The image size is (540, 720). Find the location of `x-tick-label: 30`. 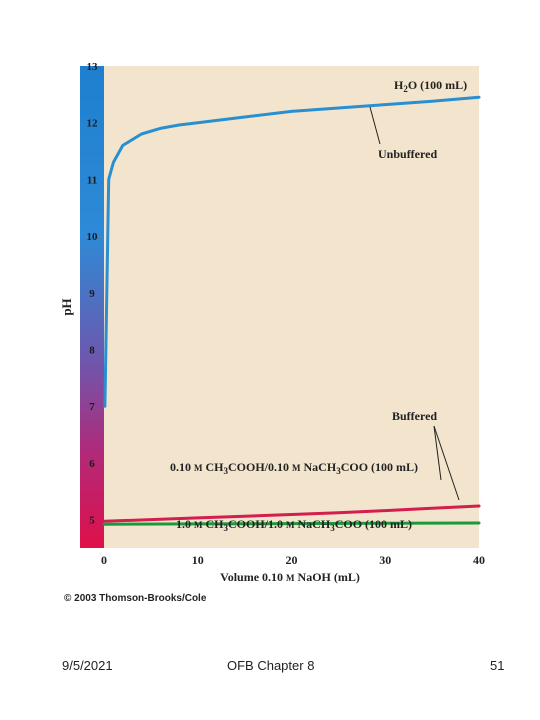

x-tick-label: 30 is located at coordinates (385, 560).